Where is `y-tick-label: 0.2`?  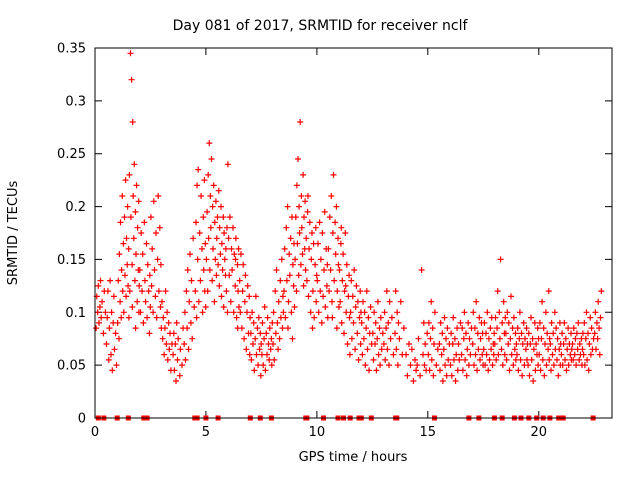 y-tick-label: 0.2 is located at coordinates (75, 207).